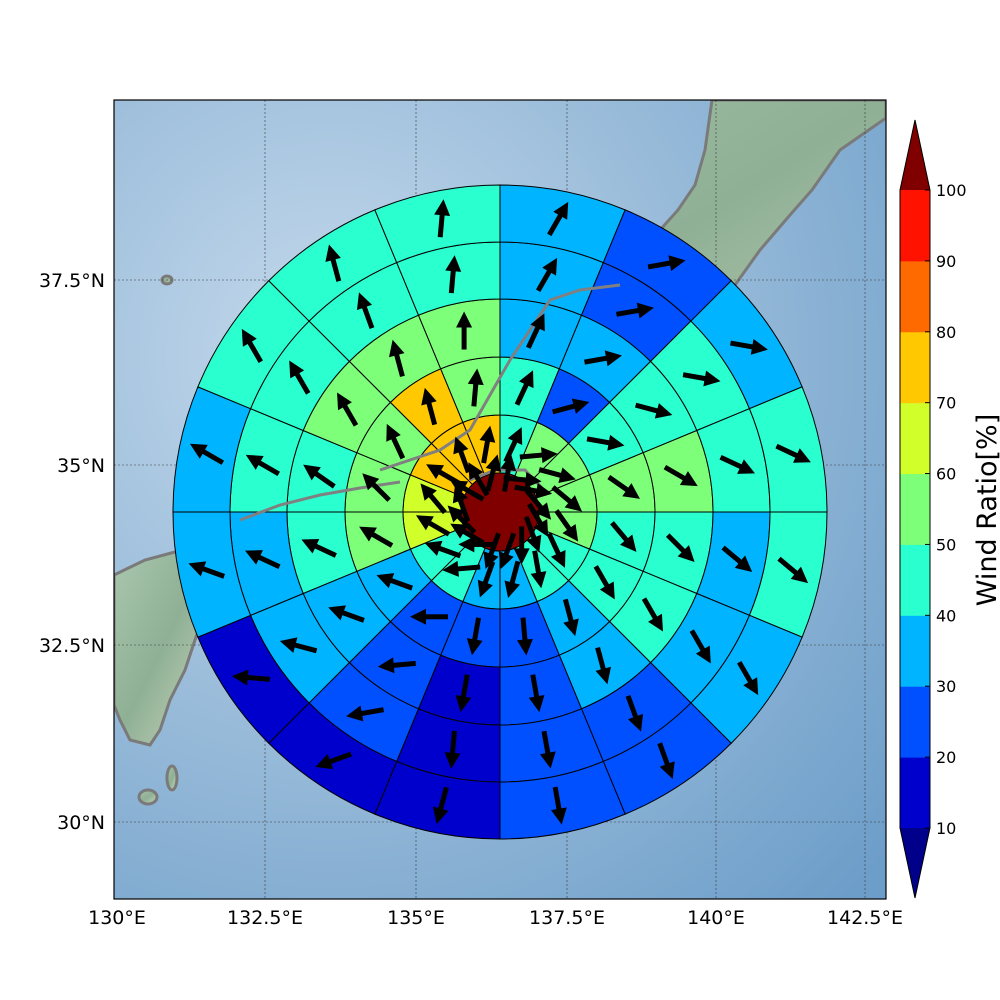  What do you see at coordinates (915, 155) in the screenshot?
I see `colorbar-over-extension` at bounding box center [915, 155].